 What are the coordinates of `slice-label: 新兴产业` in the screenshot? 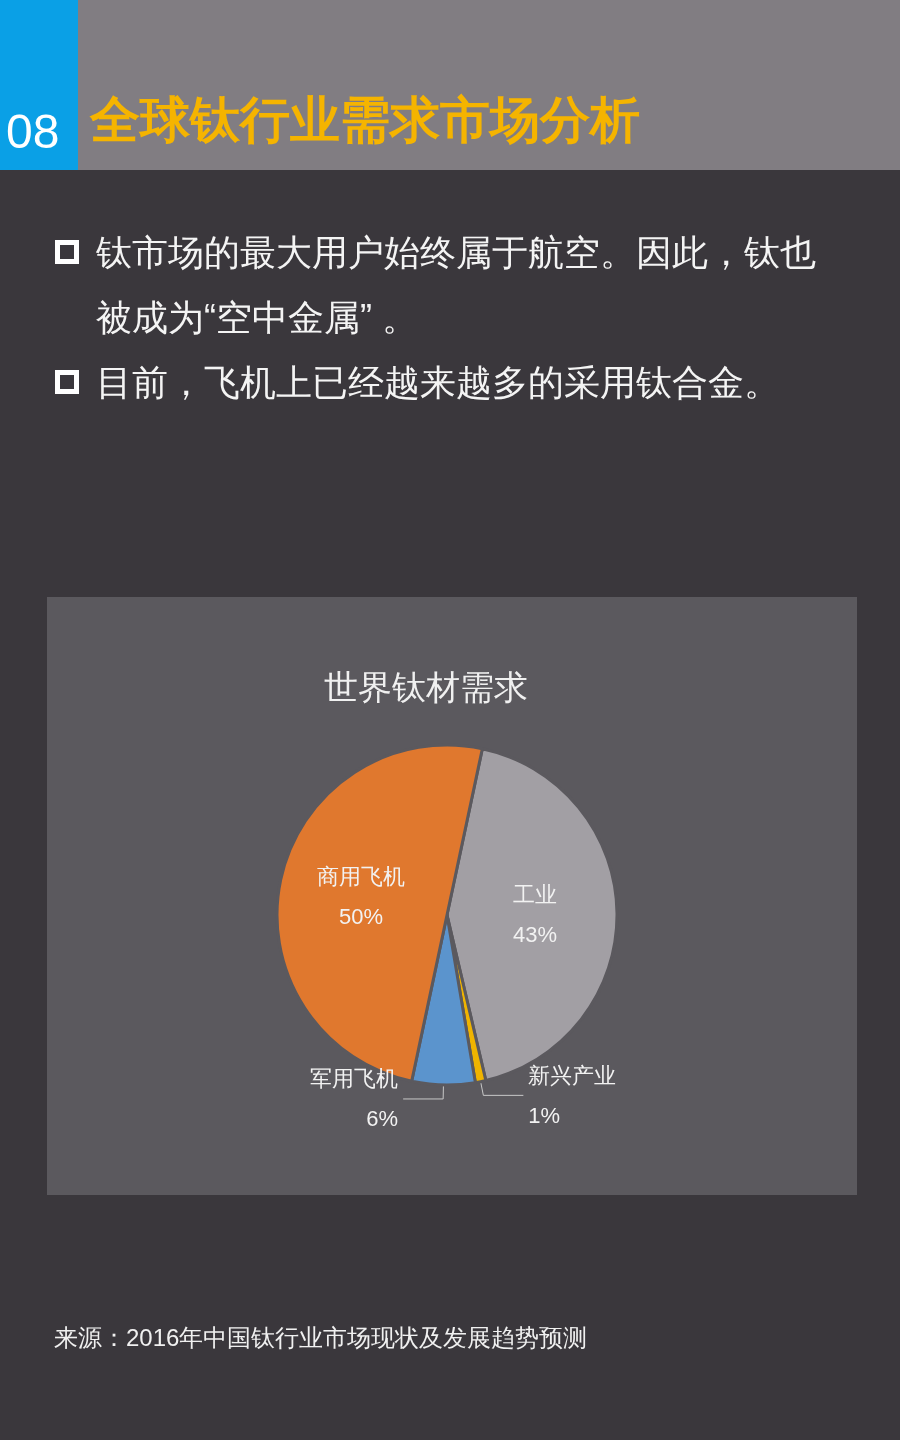 It's located at (572, 1075).